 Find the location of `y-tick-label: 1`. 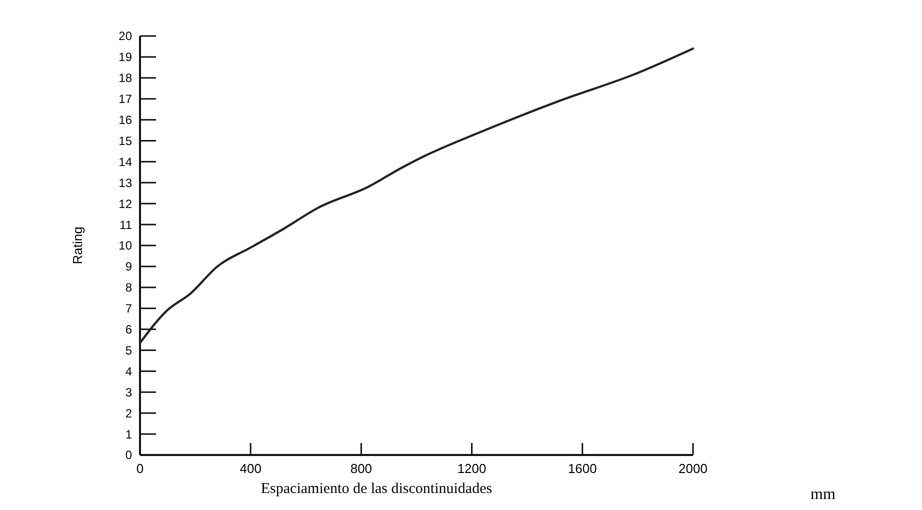

y-tick-label: 1 is located at coordinates (128, 434).